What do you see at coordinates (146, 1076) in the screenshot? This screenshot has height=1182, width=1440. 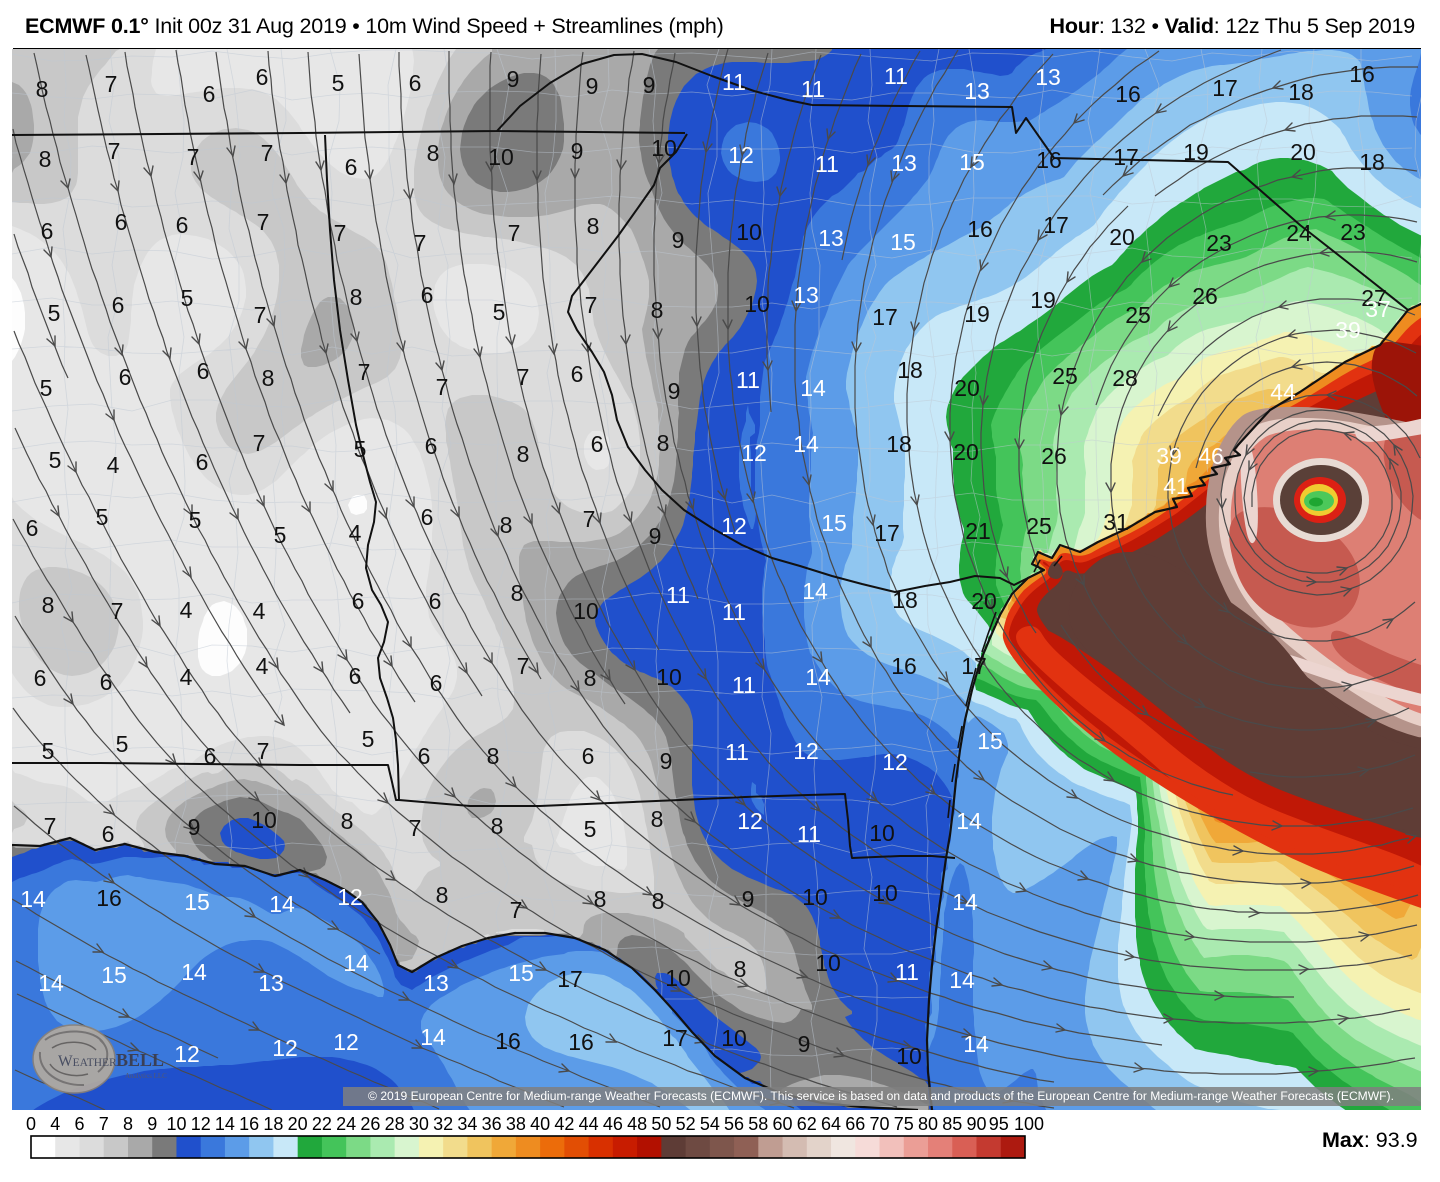 I see `svg-text: Analytics LLC` at bounding box center [146, 1076].